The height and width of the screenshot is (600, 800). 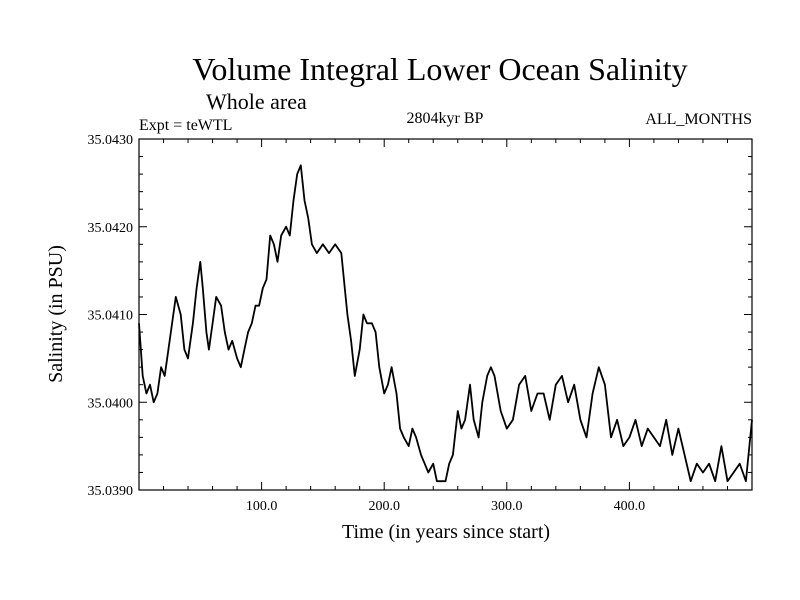 I want to click on y-tick-label: 35.0420, so click(x=111, y=228).